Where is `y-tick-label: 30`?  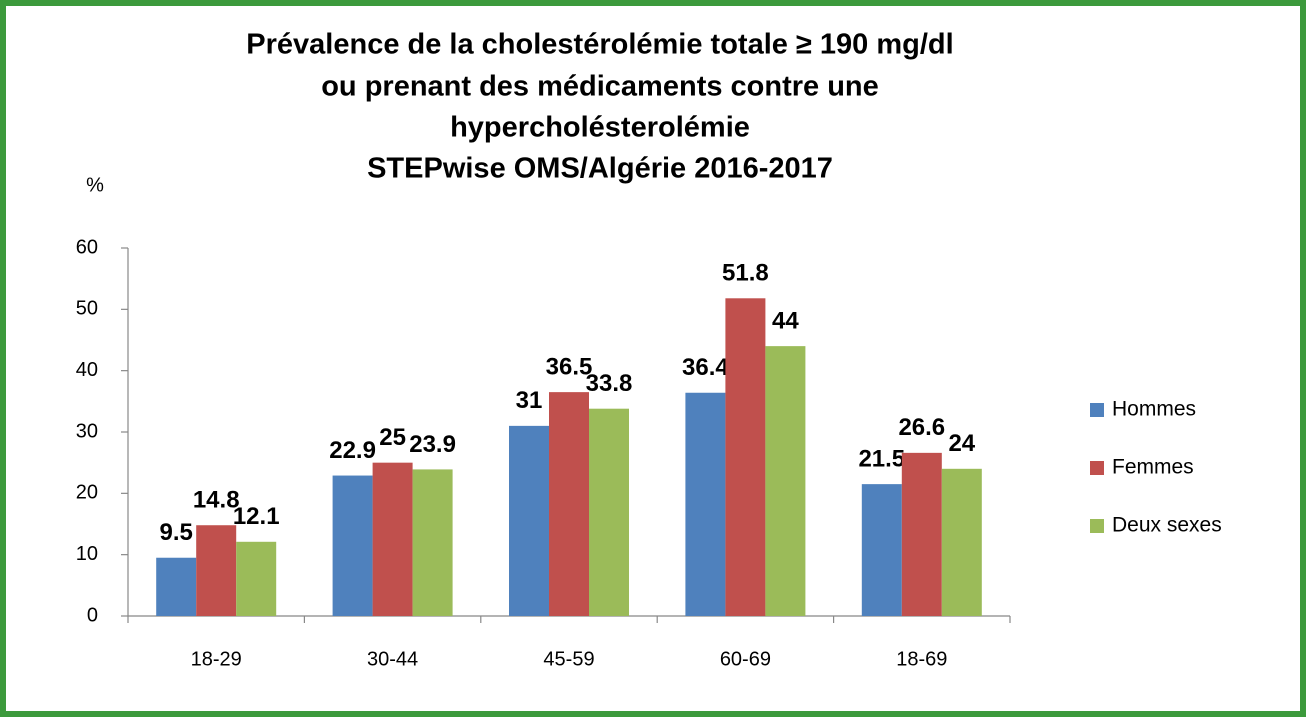
y-tick-label: 30 is located at coordinates (87, 431).